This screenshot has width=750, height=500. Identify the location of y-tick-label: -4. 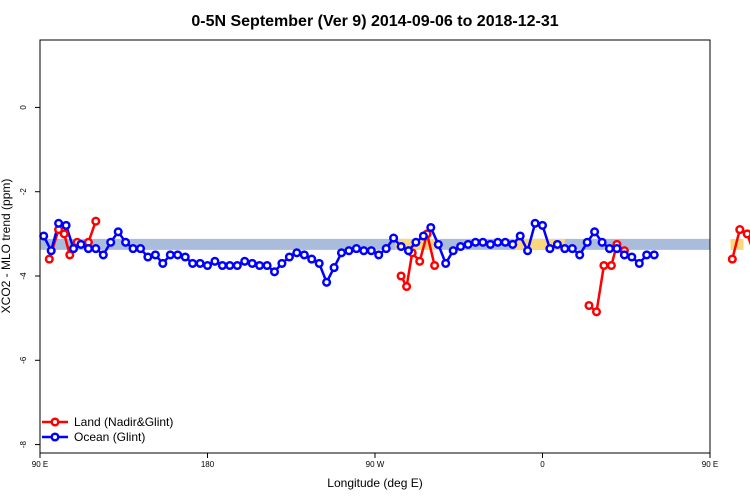
(23, 276).